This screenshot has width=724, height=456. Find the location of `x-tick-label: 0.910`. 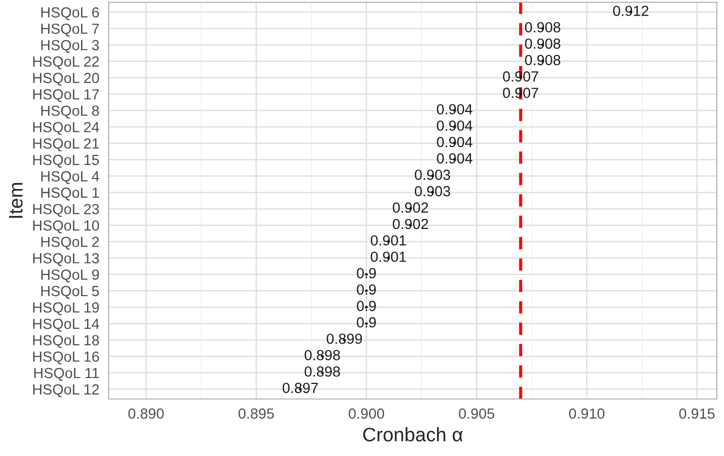

x-tick-label: 0.910 is located at coordinates (586, 413).